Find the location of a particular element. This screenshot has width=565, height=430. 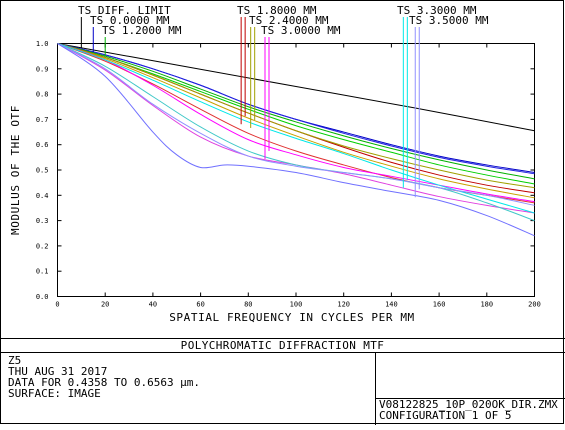

field-label-2: TS 1.2000 MM is located at coordinates (142, 30).